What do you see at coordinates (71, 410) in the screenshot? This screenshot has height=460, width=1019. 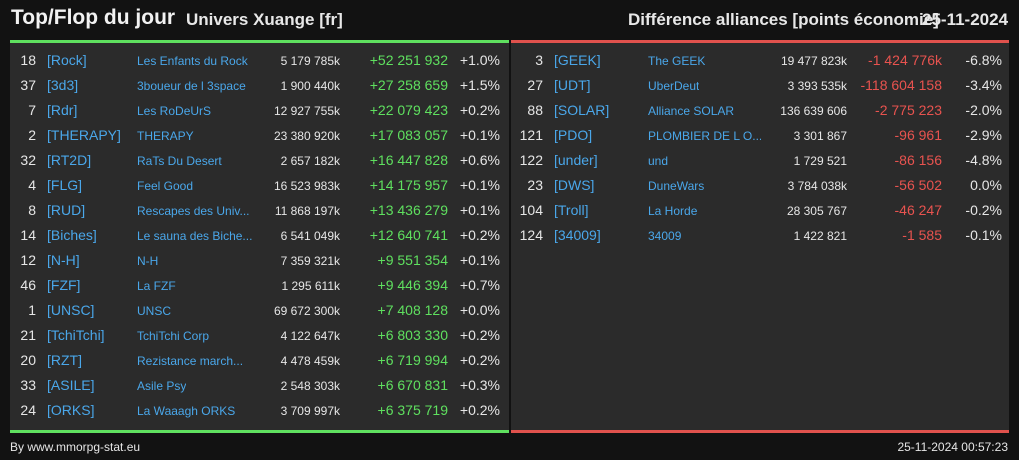 I see `alliance-tag-link: [ORKS]` at bounding box center [71, 410].